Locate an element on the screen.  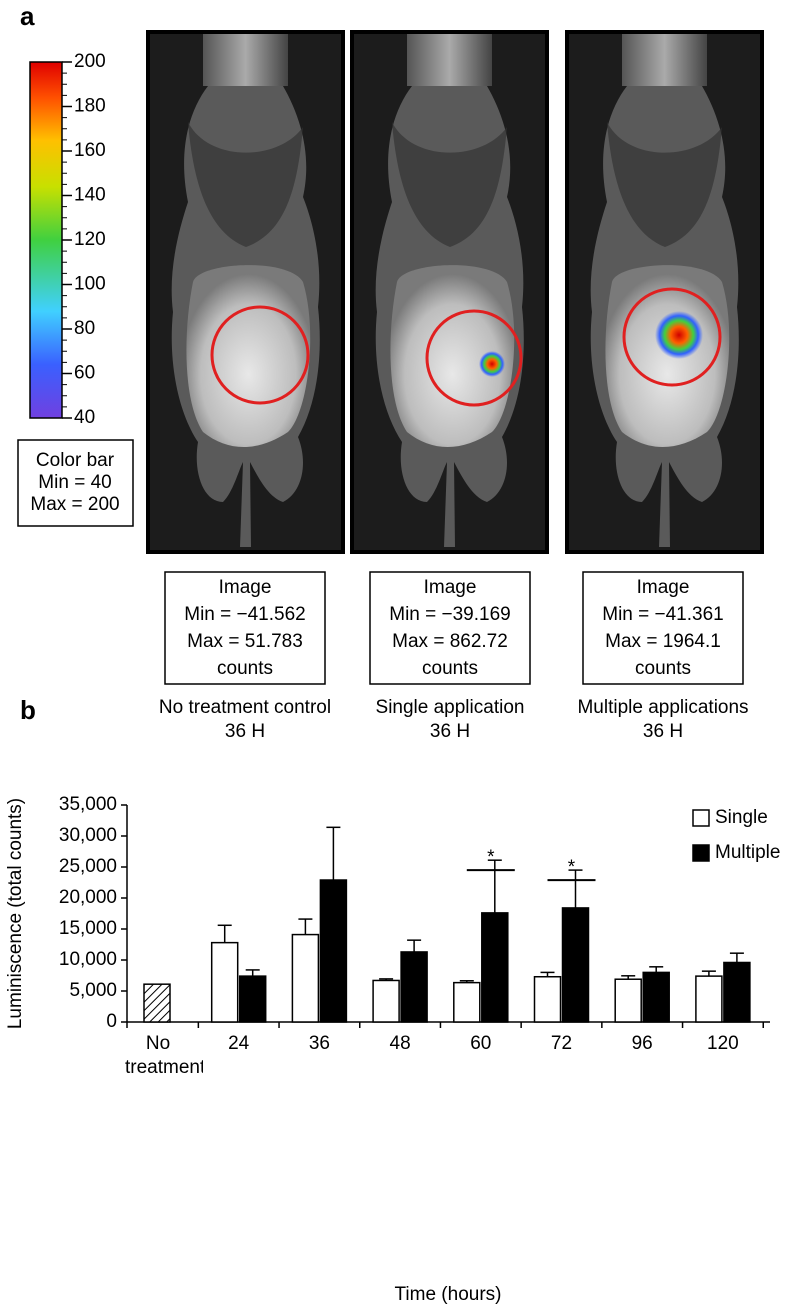
image-box-text: Max = 862.72 is located at coordinates (450, 641).